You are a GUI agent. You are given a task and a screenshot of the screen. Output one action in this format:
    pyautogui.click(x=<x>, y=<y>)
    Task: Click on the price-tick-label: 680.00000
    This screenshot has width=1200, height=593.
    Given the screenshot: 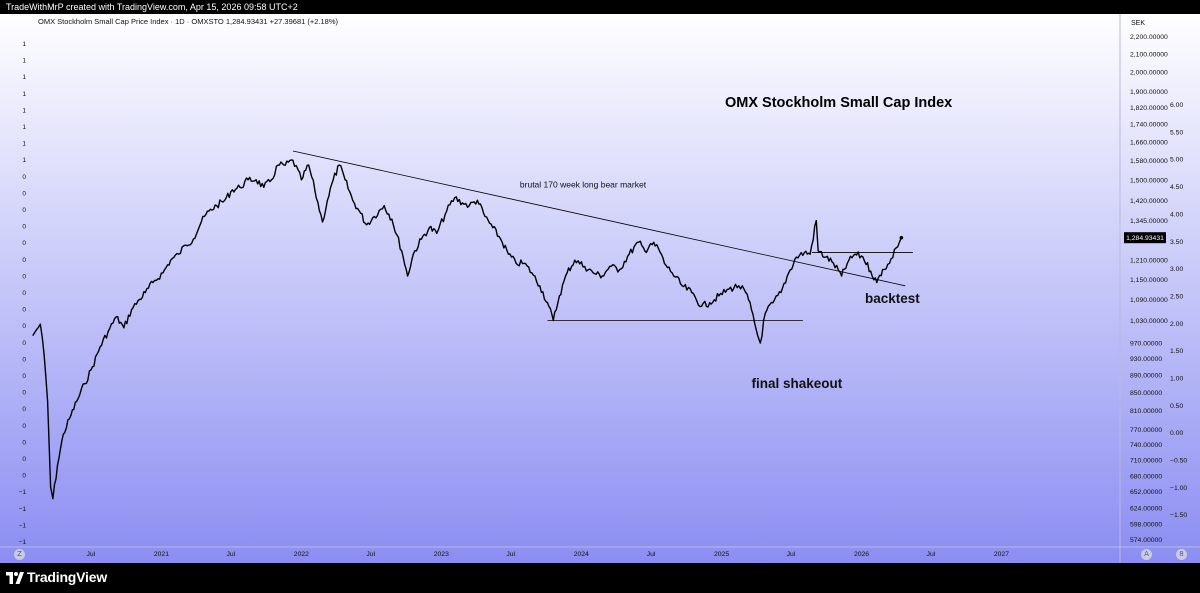 What is the action you would take?
    pyautogui.click(x=1146, y=476)
    